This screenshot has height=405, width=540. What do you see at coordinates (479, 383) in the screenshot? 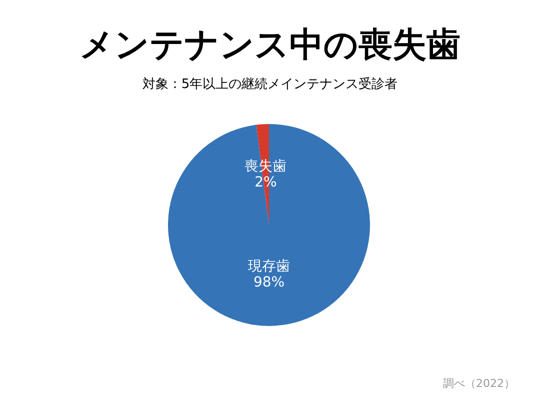
I see `annotation: 調べ（2022）` at bounding box center [479, 383].